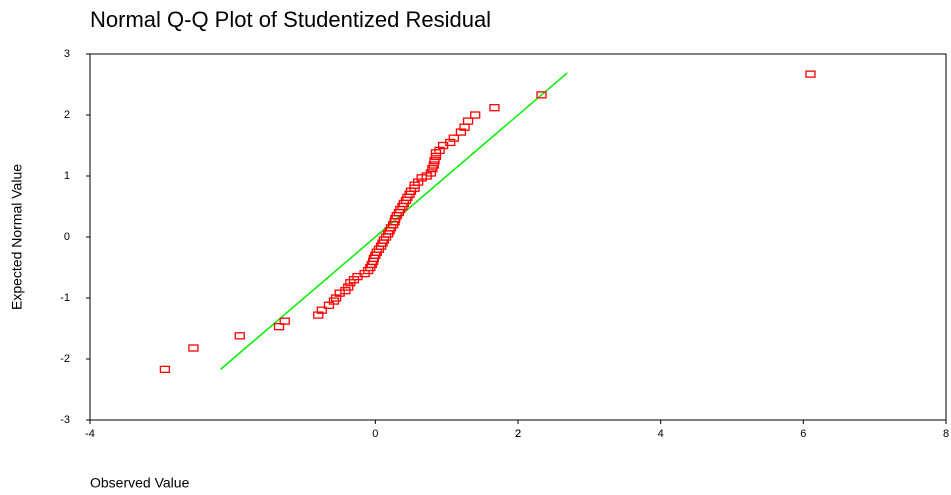 The image size is (951, 495). What do you see at coordinates (67, 54) in the screenshot?
I see `y-tick-label: 3` at bounding box center [67, 54].